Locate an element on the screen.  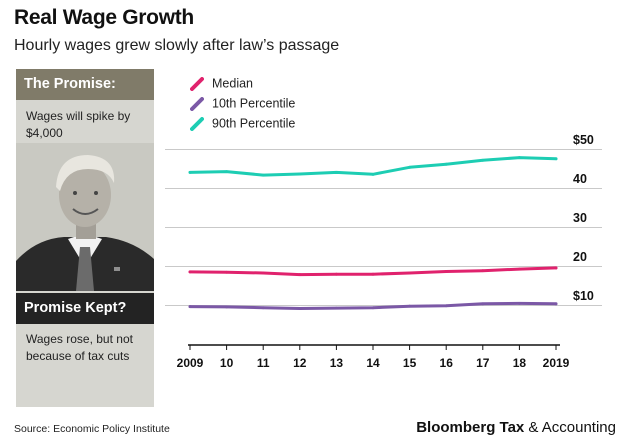
data-point-median-2013 is located at coordinates (336, 274).